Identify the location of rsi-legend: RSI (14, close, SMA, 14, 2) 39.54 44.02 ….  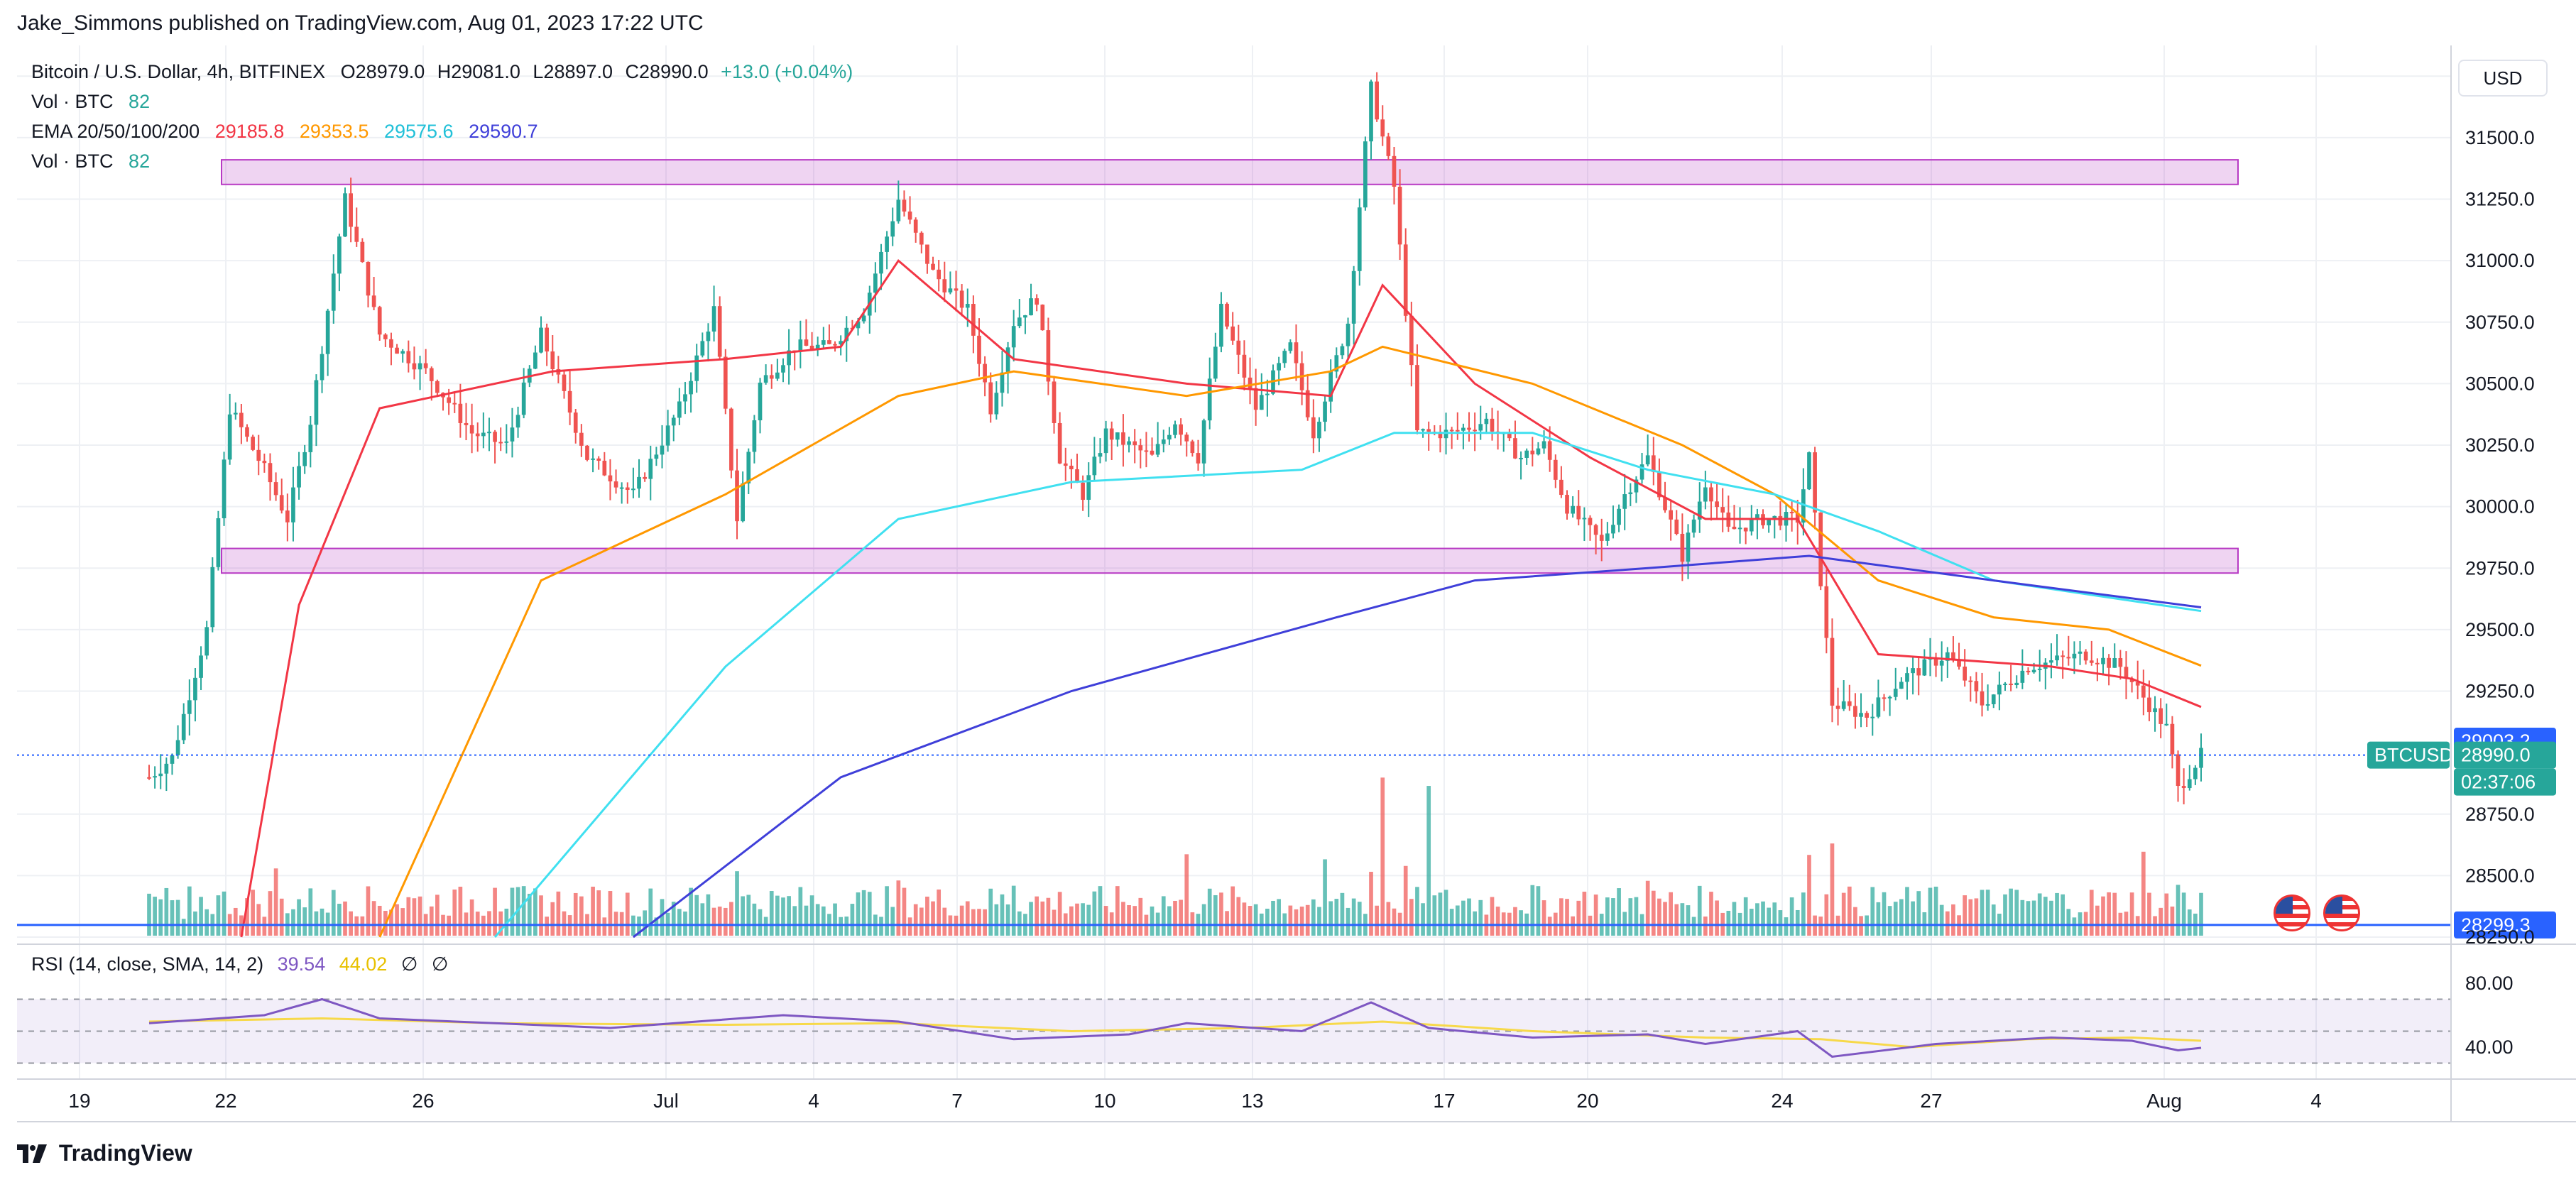
(239, 964).